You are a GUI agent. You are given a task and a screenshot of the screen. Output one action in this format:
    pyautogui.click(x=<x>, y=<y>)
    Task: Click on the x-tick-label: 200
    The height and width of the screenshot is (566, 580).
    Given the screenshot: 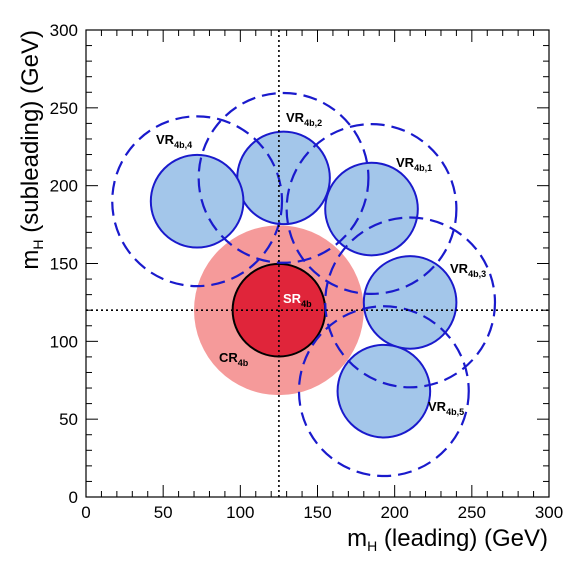 What is the action you would take?
    pyautogui.click(x=394, y=512)
    